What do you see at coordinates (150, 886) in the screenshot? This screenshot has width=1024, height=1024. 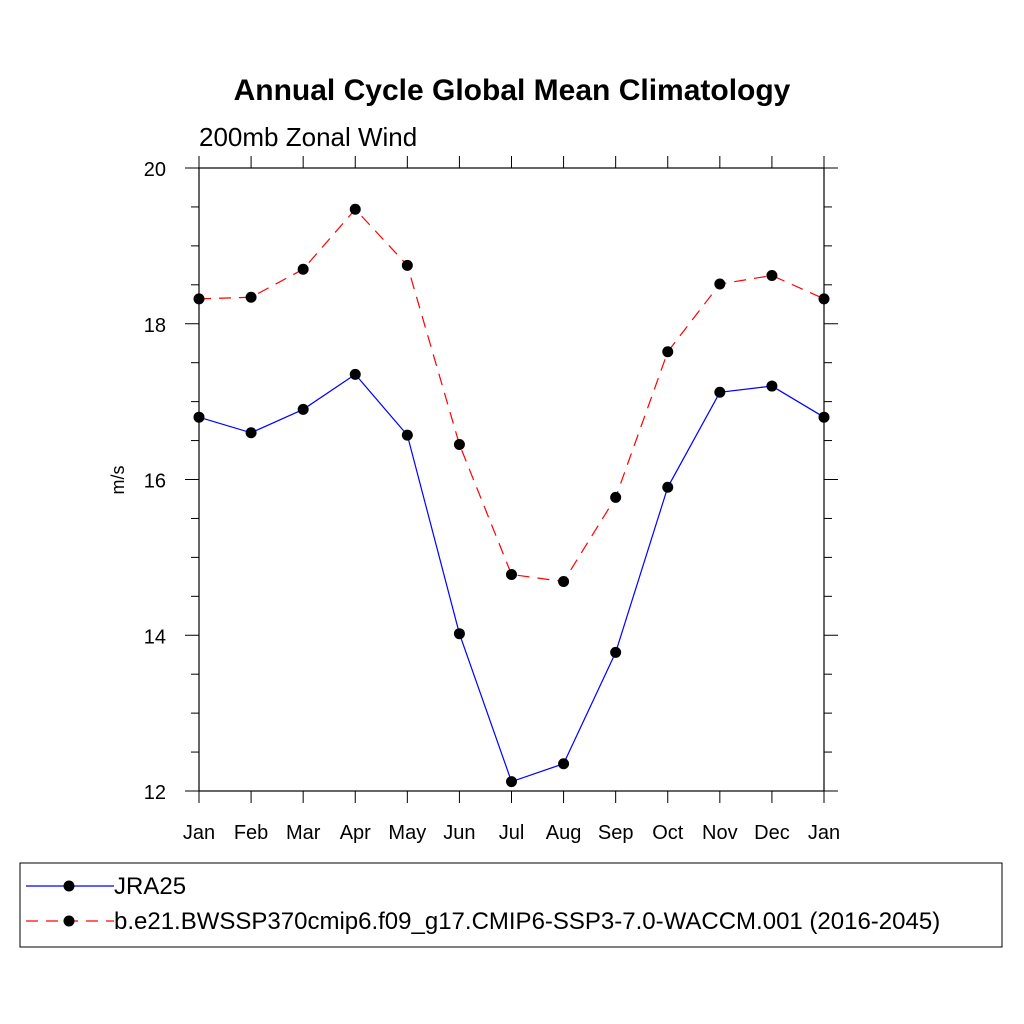 I see `legend-label-1: JRA25` at bounding box center [150, 886].